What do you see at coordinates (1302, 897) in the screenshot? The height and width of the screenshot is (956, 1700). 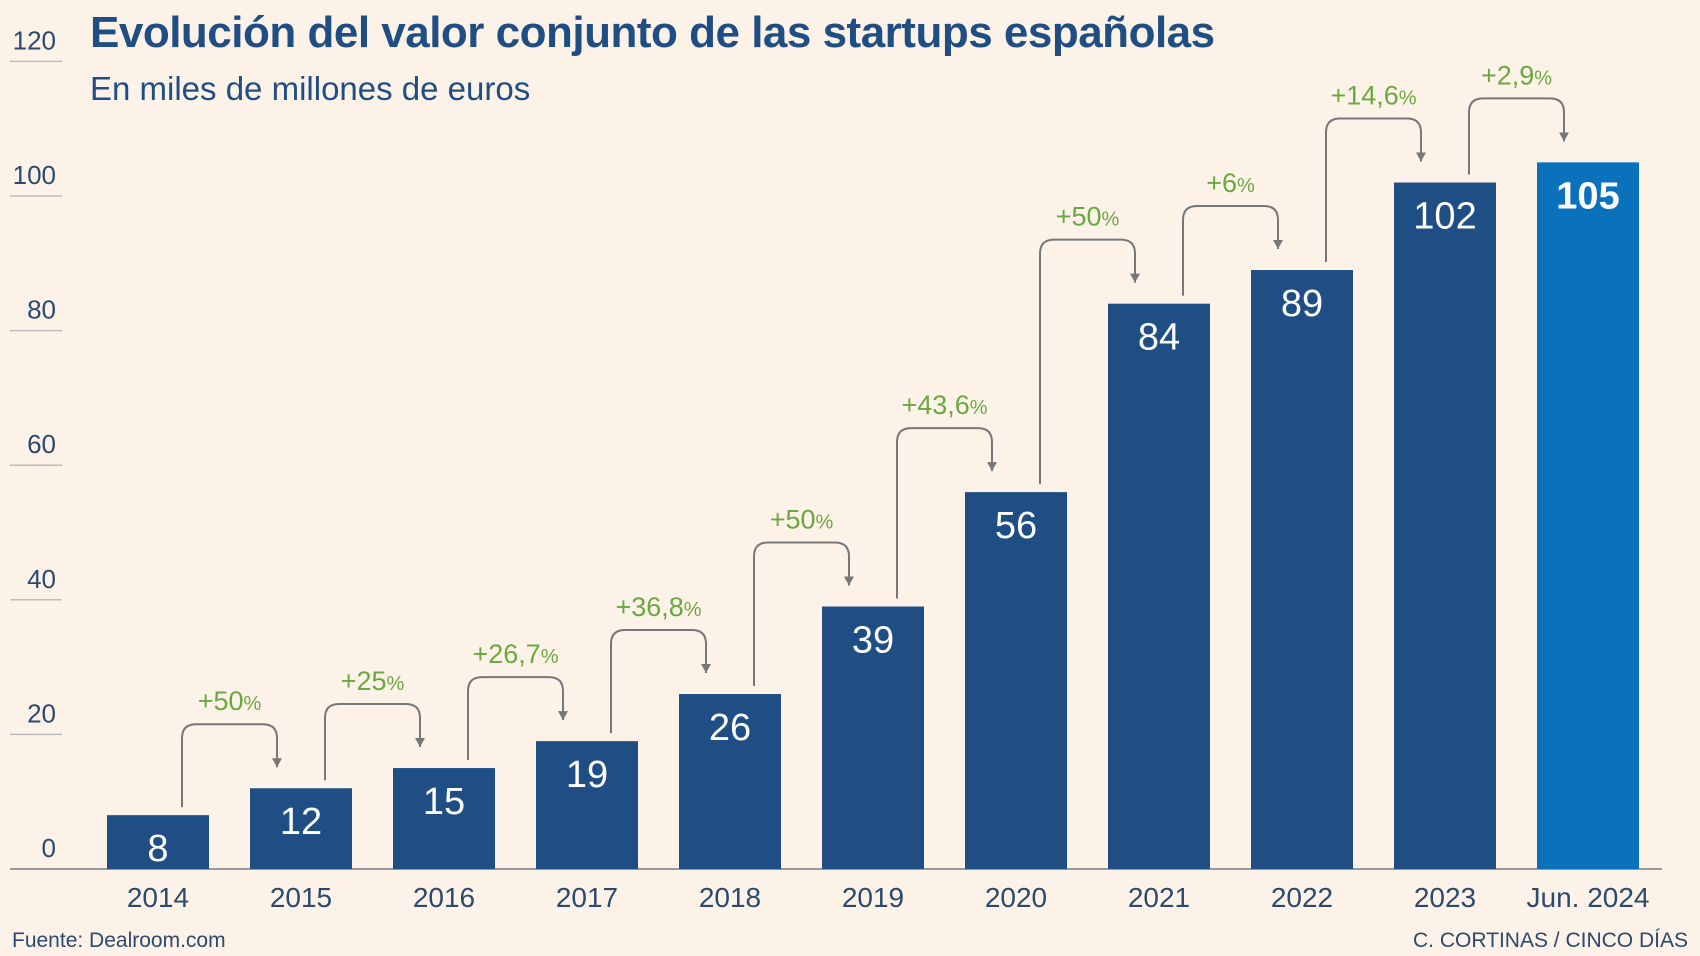 I see `x-tick-label: 2022` at bounding box center [1302, 897].